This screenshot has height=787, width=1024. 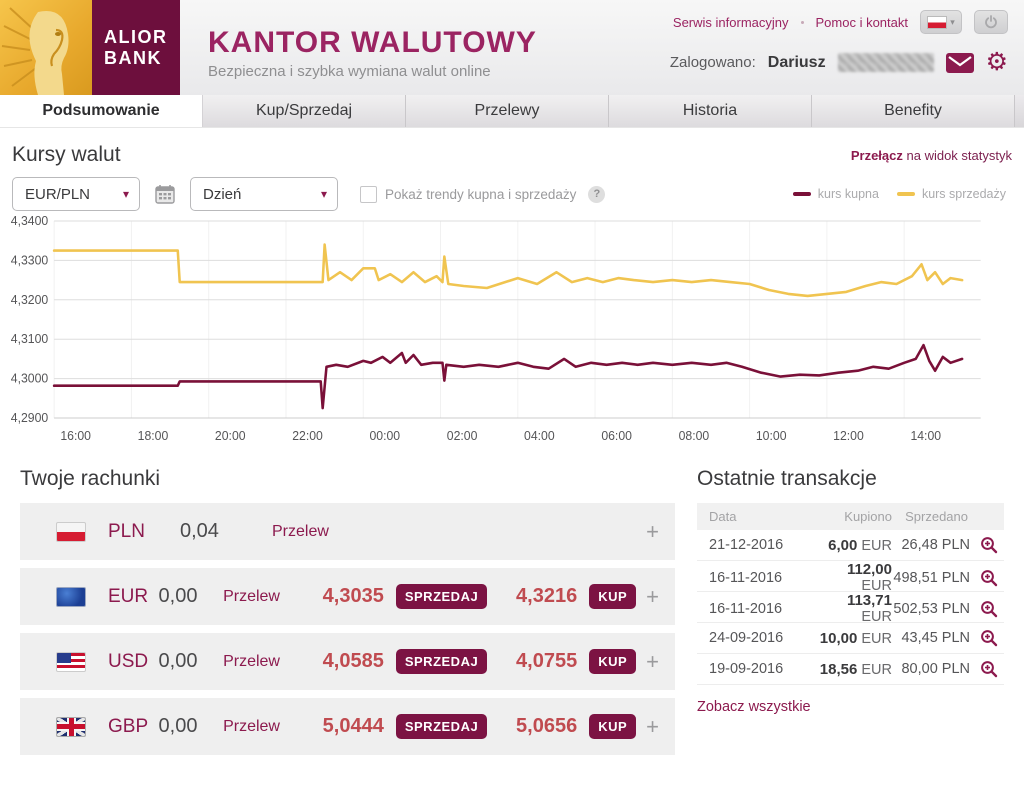 I want to click on settings-button: ⚙, so click(x=997, y=62).